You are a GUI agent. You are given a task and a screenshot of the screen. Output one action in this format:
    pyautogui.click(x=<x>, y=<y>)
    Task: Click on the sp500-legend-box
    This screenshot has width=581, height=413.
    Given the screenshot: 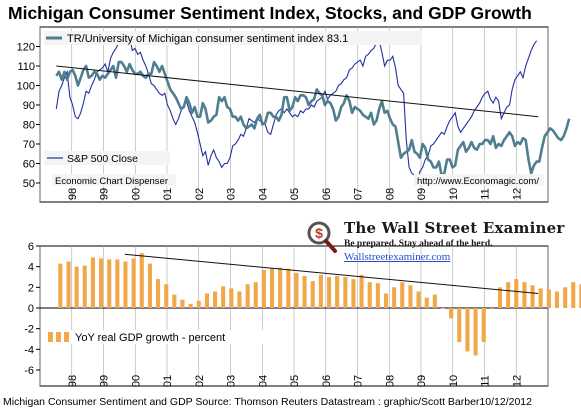 What is the action you would take?
    pyautogui.click(x=107, y=158)
    